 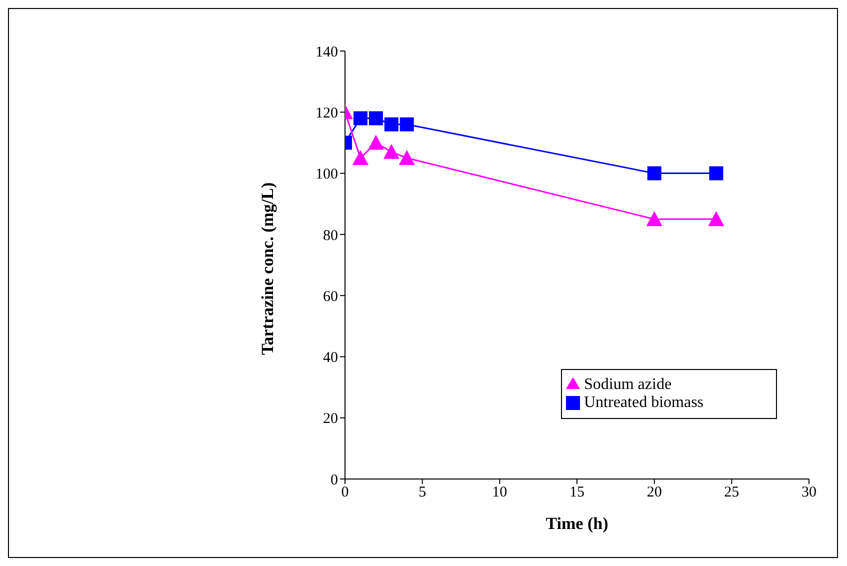 What do you see at coordinates (330, 296) in the screenshot?
I see `y-tick-label: 60` at bounding box center [330, 296].